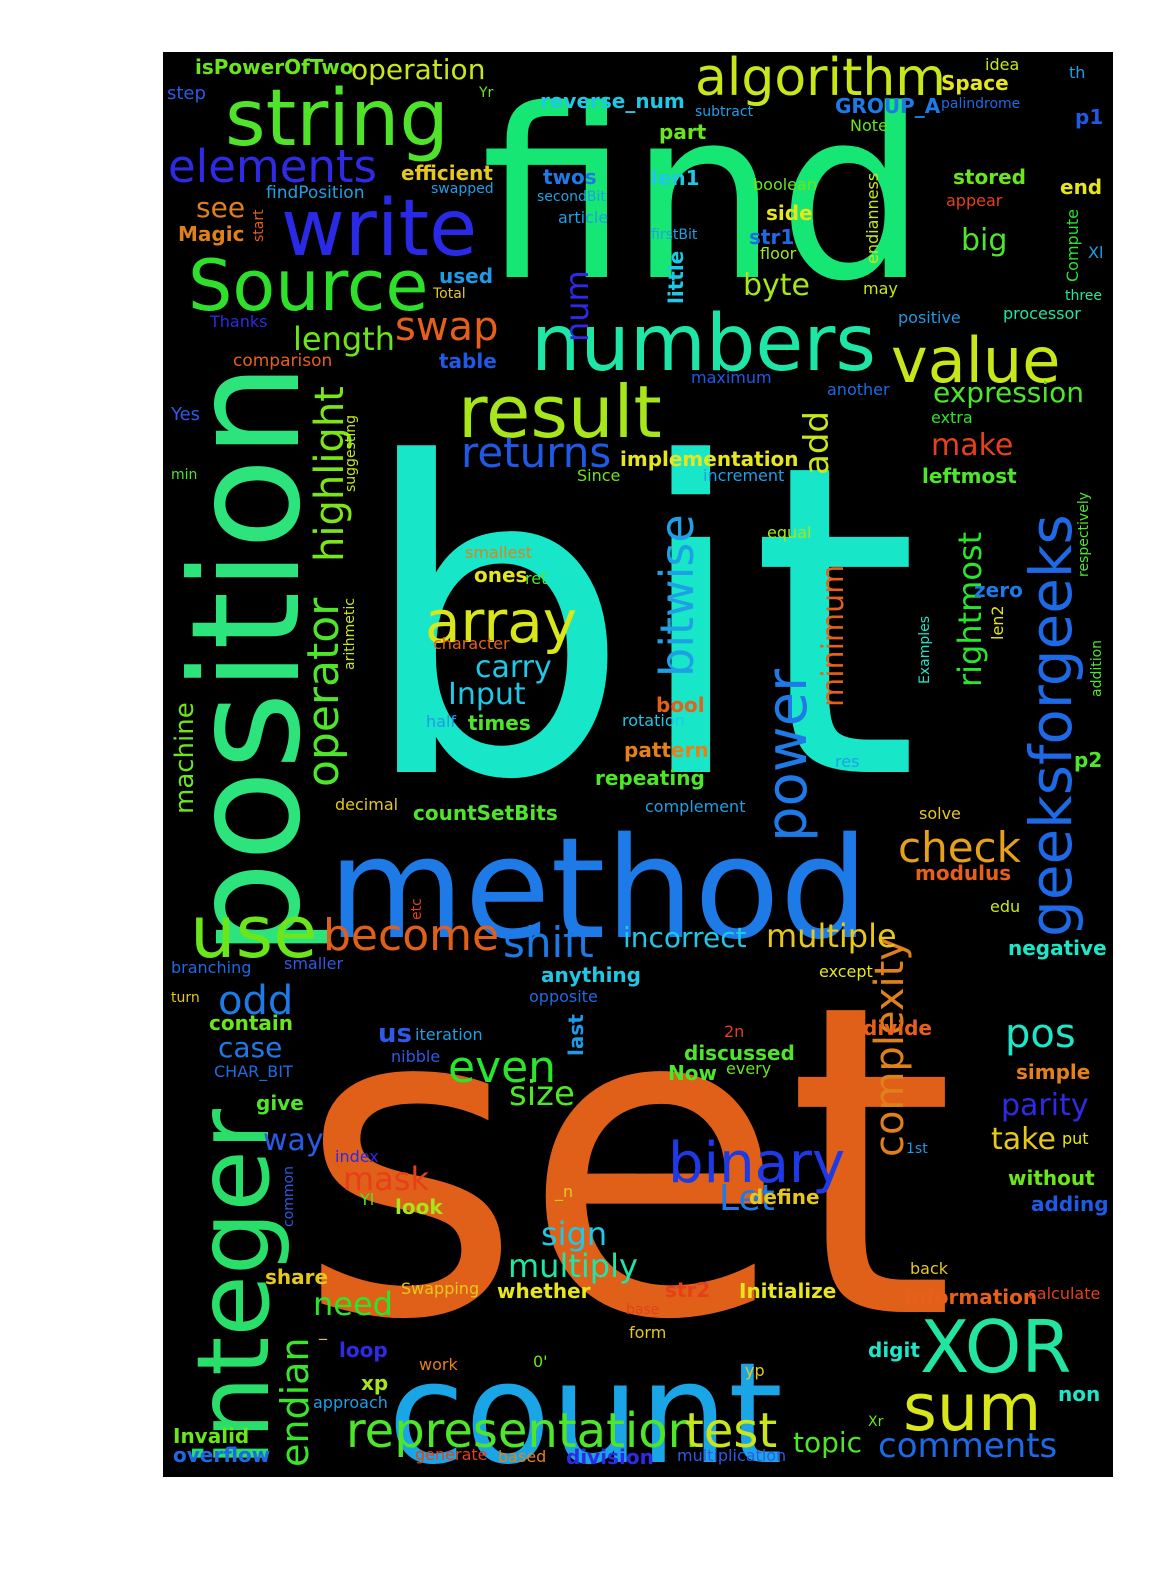 This screenshot has height=1588, width=1155. Describe the element at coordinates (487, 694) in the screenshot. I see `word-input: Input` at that location.